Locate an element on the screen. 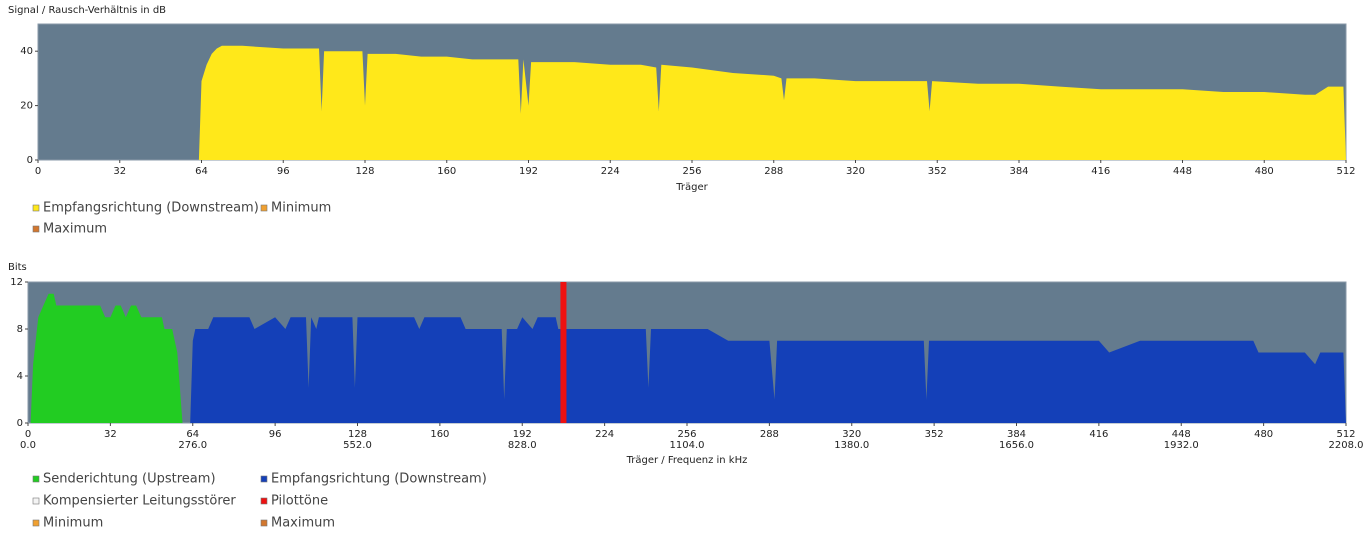 The width and height of the screenshot is (1369, 535). x2-tick-label: 1932.0 is located at coordinates (1181, 445).